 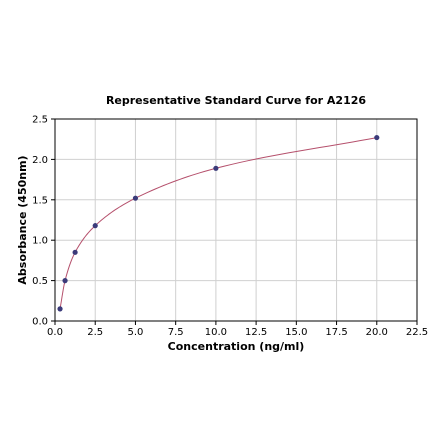 I want to click on x-tick-label: 12.5, so click(x=256, y=332).